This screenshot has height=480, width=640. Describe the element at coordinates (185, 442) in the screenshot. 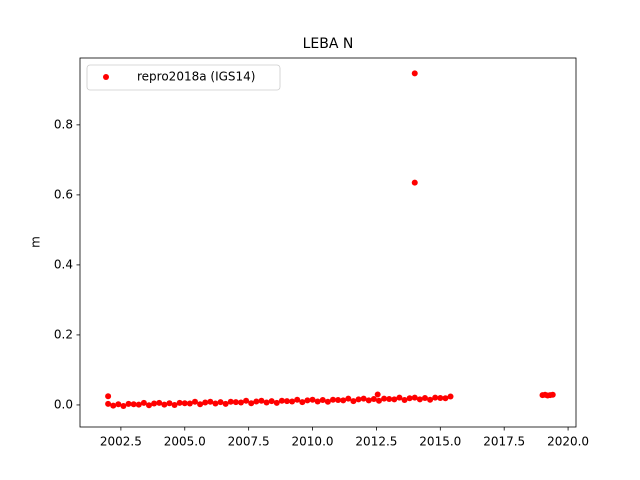

I see `x-tick-label: 2005.0` at that location.